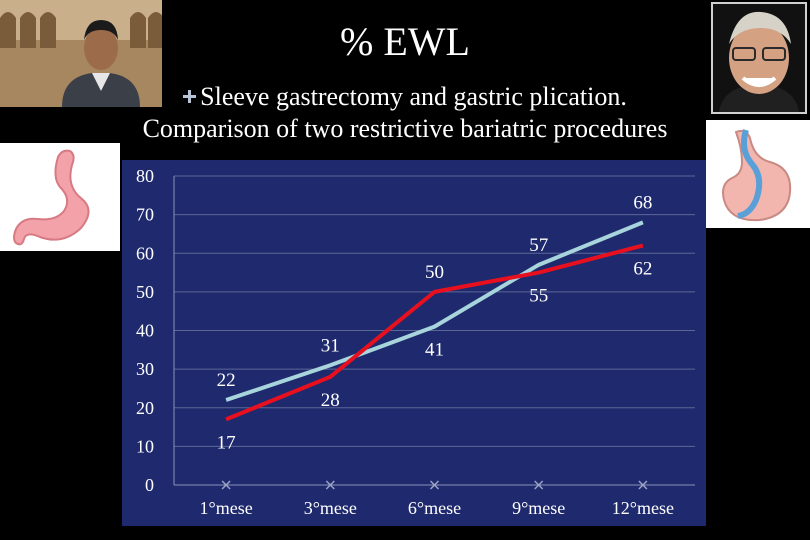 Image resolution: width=810 pixels, height=540 pixels. I want to click on y-tick-label: 60, so click(145, 253).